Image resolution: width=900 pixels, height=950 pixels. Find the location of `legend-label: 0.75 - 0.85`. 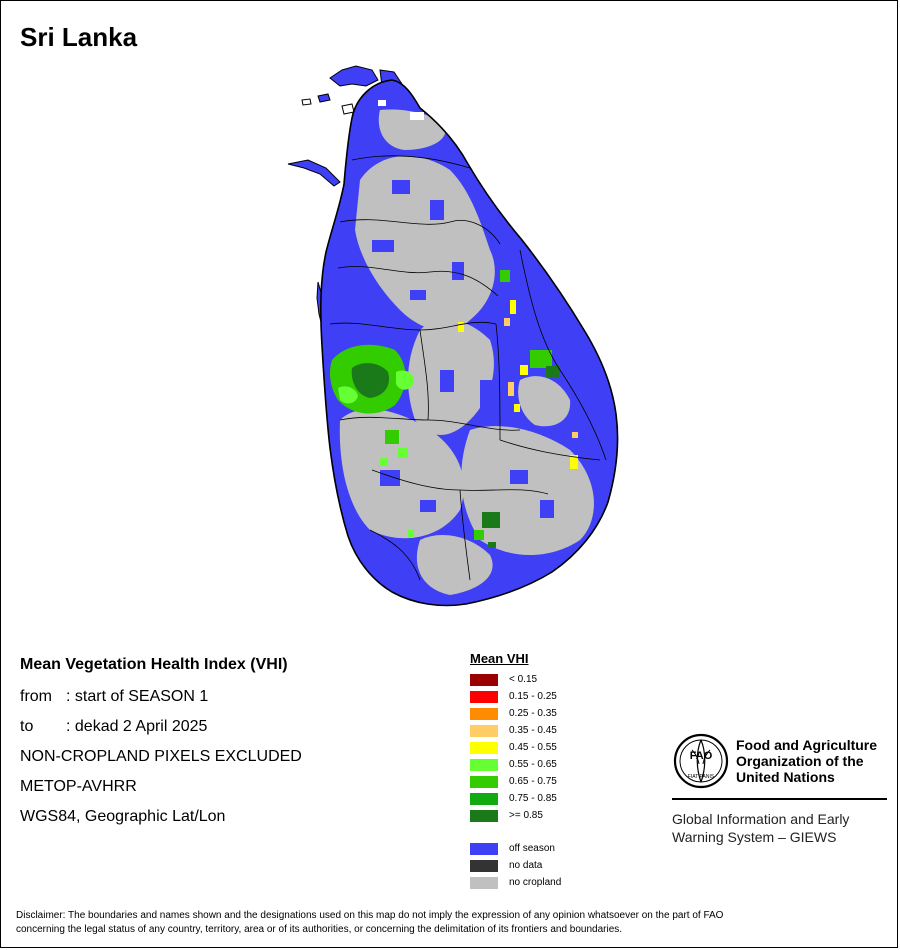

legend-label: 0.75 - 0.85 is located at coordinates (533, 798).